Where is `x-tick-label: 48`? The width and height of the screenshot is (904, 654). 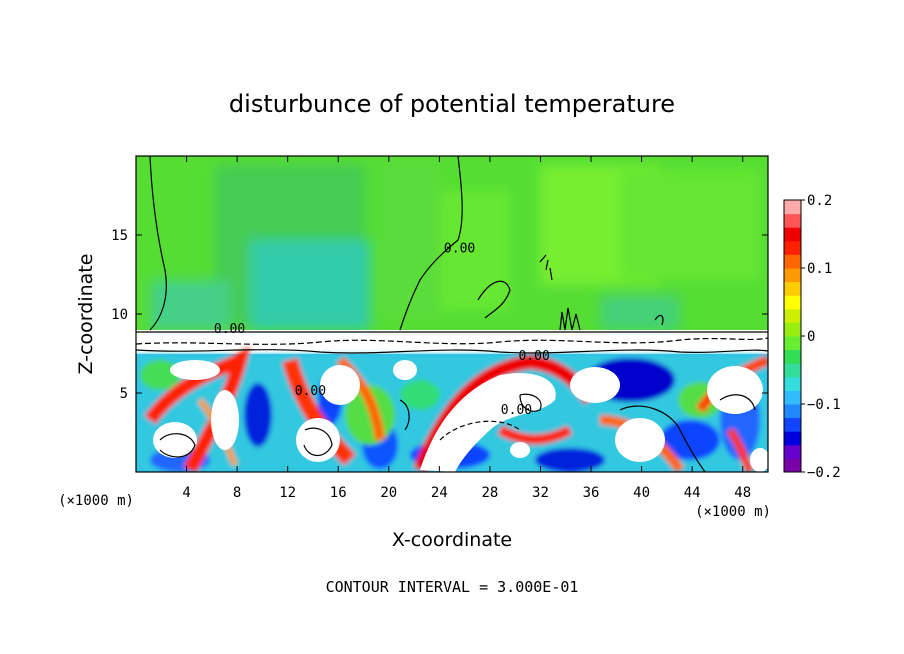 x-tick-label: 48 is located at coordinates (742, 493).